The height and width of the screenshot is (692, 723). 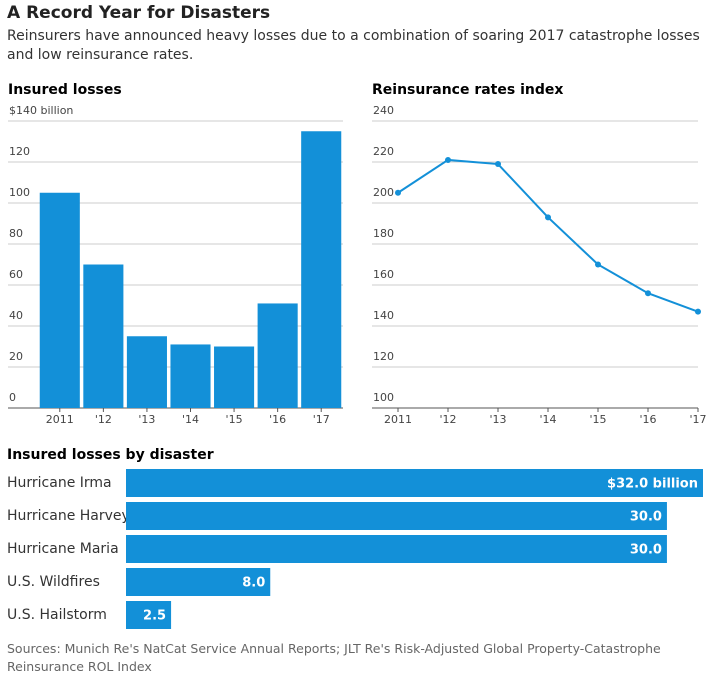 What do you see at coordinates (154, 616) in the screenshot?
I see `value-label: 2.5` at bounding box center [154, 616].